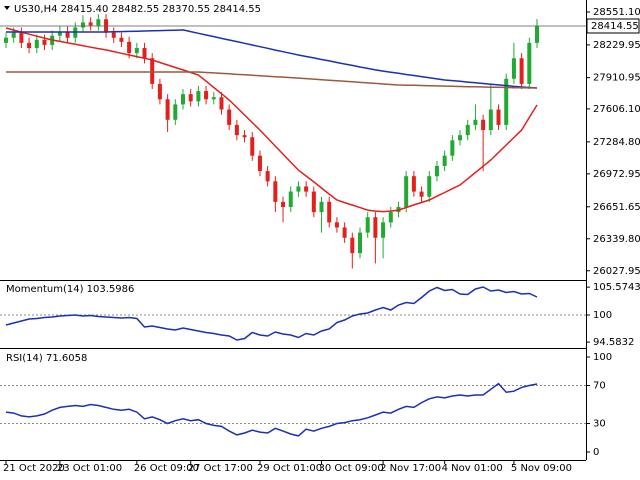 This screenshot has width=640, height=480. I want to click on x-tick-label: 21 Oct 2020, so click(34, 468).